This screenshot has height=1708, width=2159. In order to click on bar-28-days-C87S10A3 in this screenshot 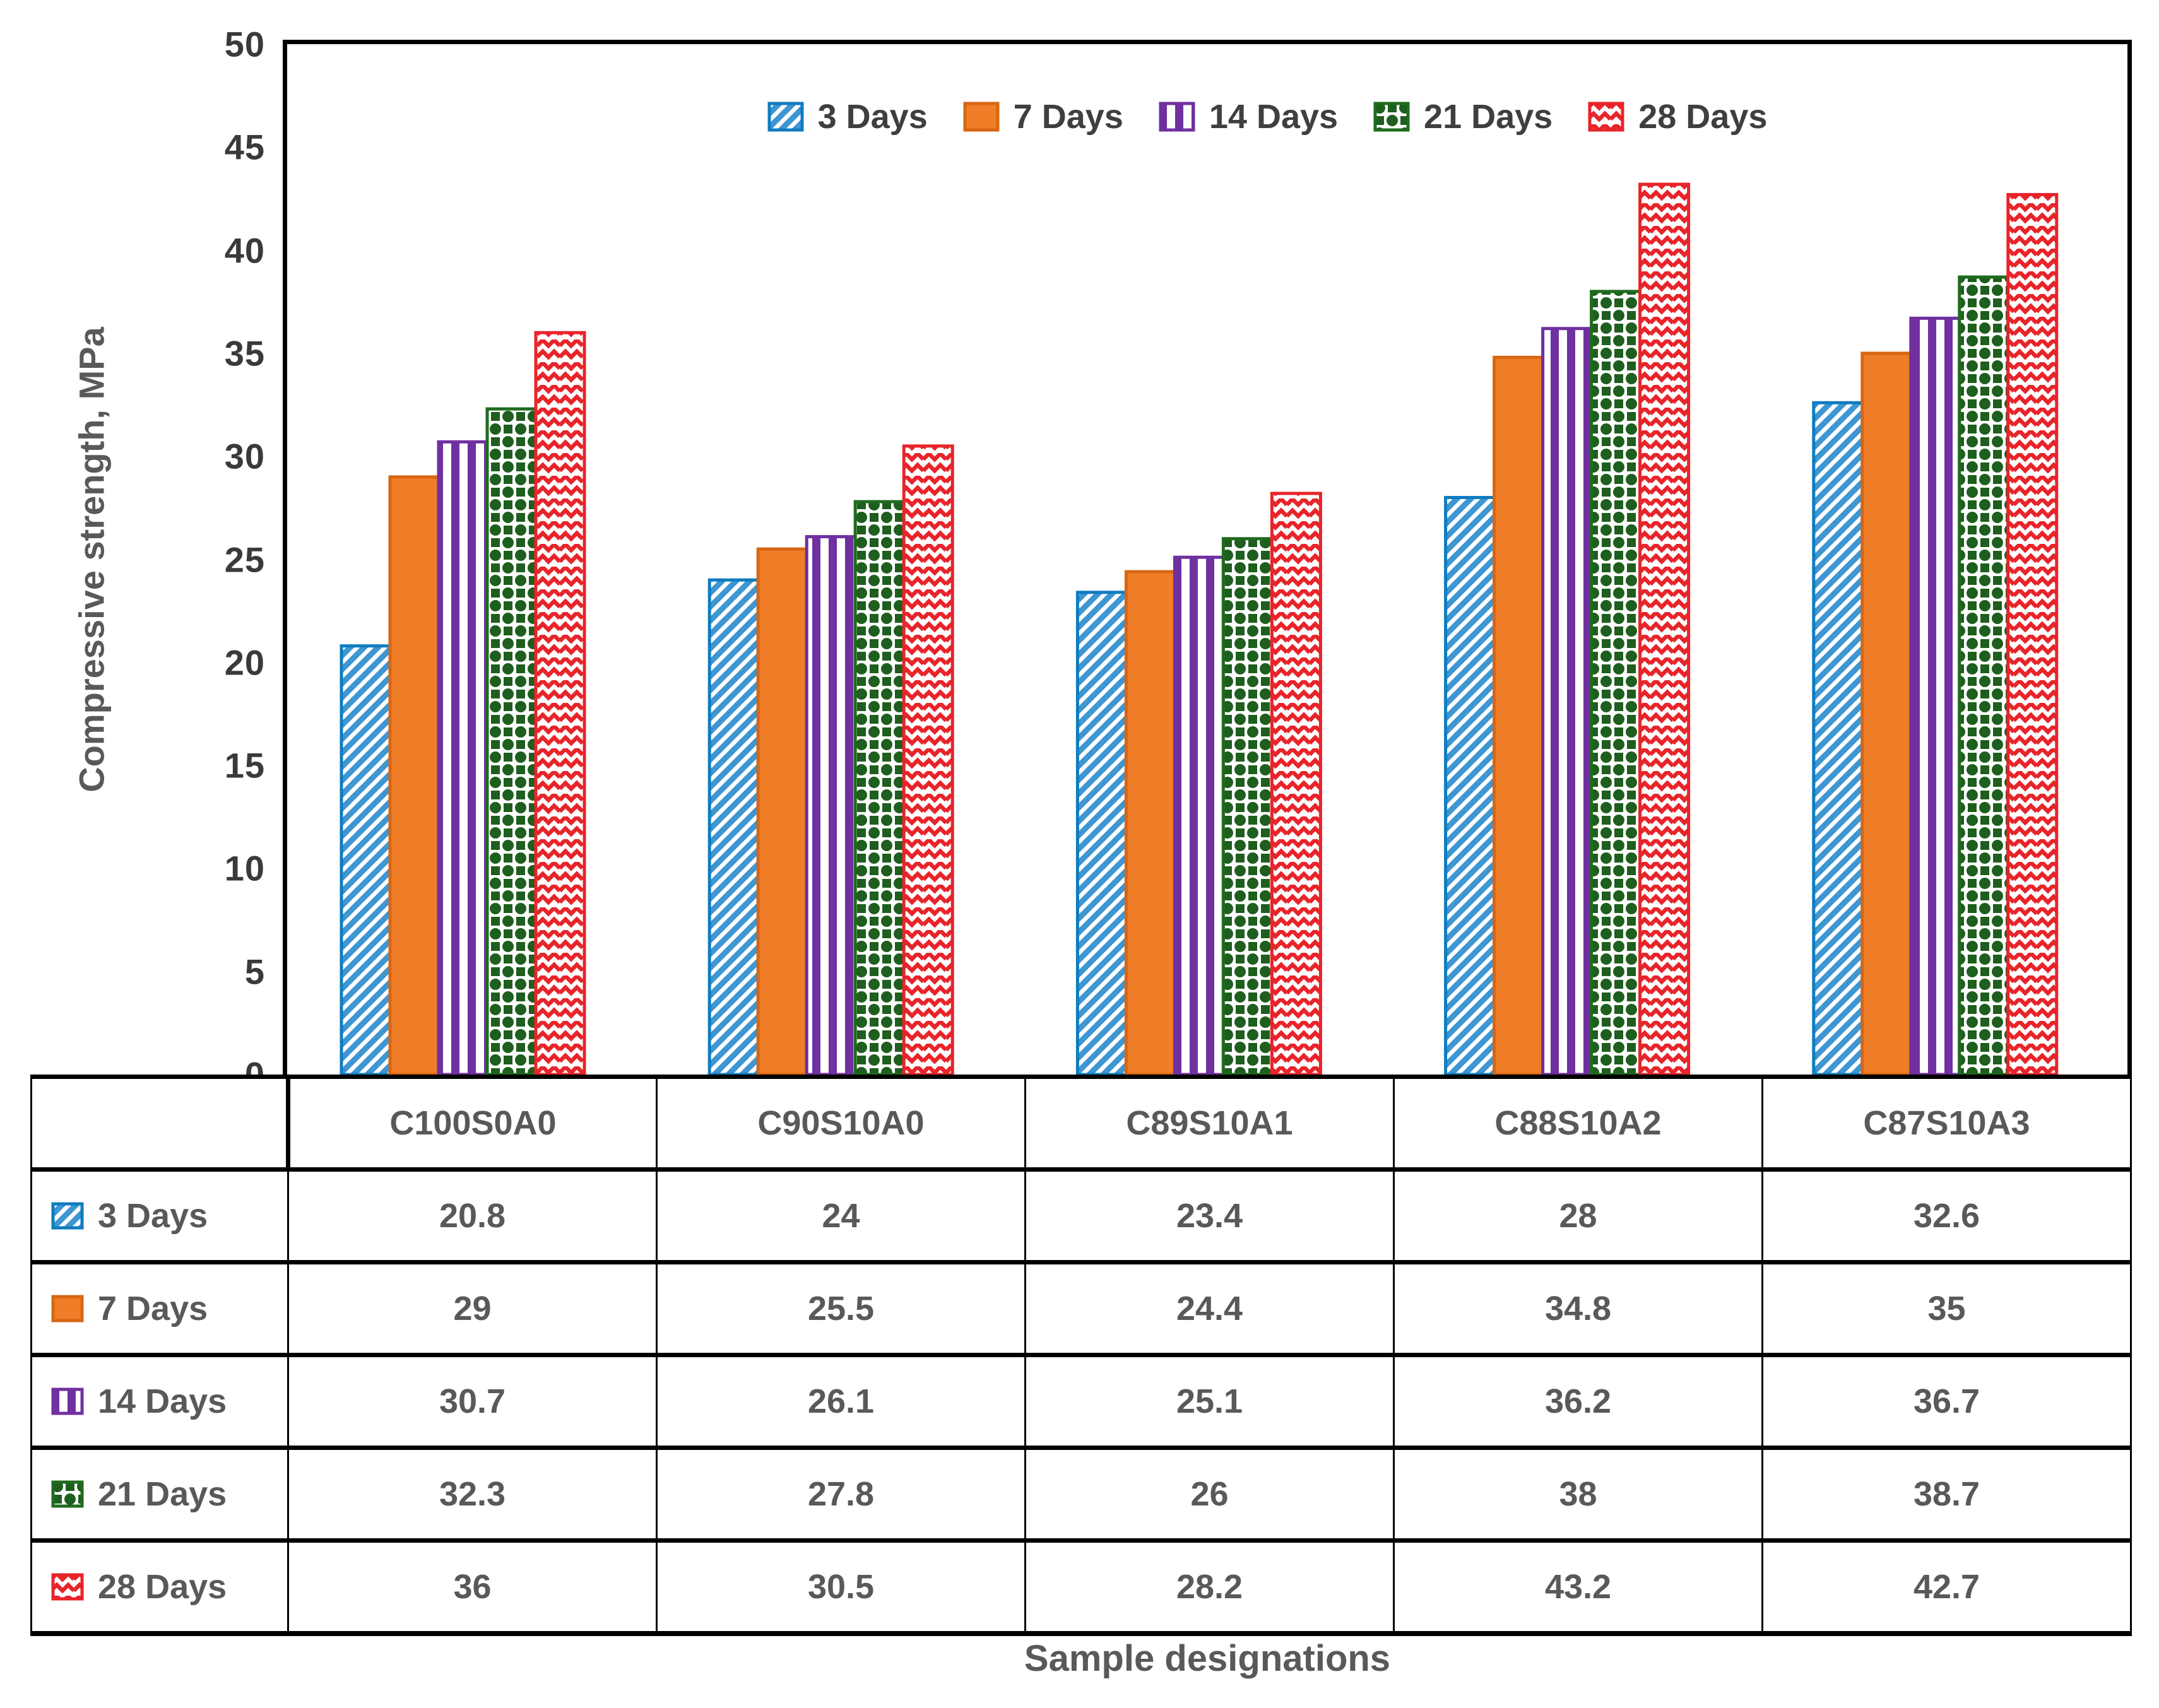, I will do `click(2032, 633)`.